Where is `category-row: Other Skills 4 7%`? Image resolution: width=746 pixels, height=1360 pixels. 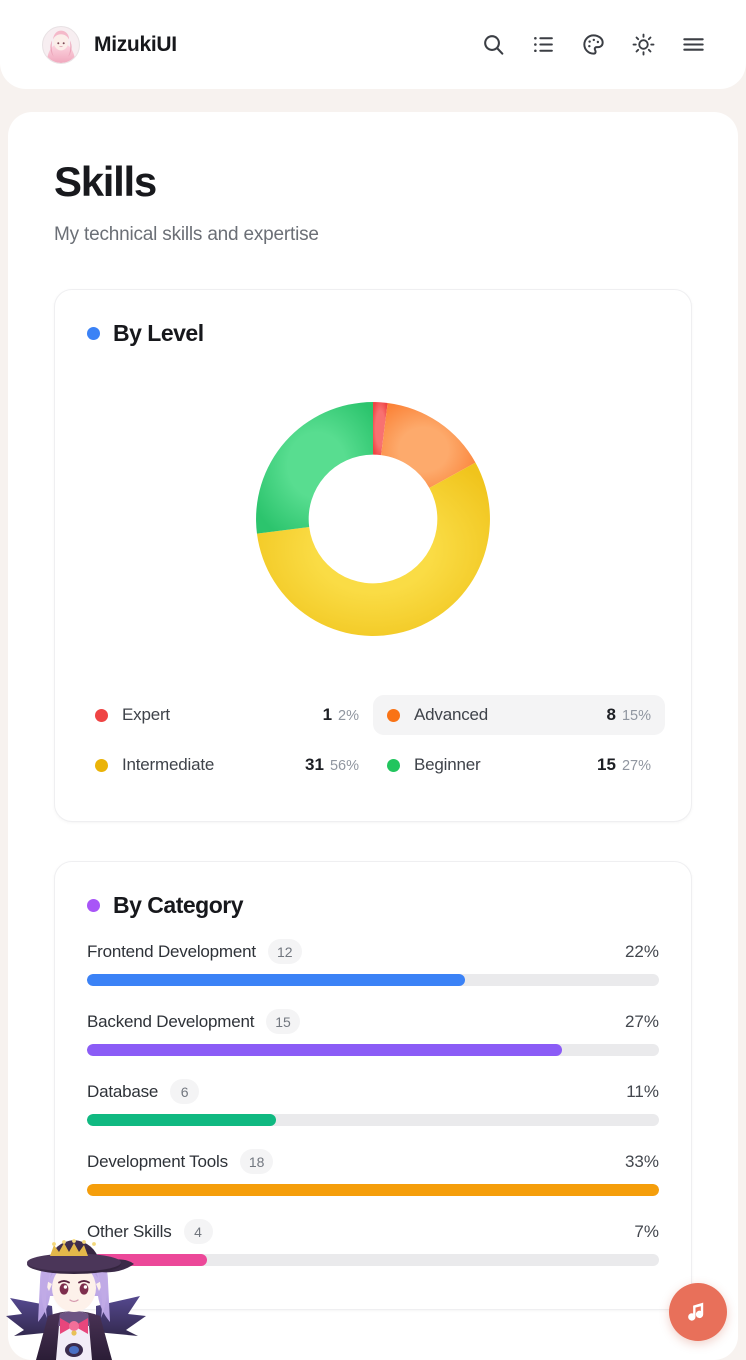
category-row: Other Skills 4 7% is located at coordinates (373, 1243).